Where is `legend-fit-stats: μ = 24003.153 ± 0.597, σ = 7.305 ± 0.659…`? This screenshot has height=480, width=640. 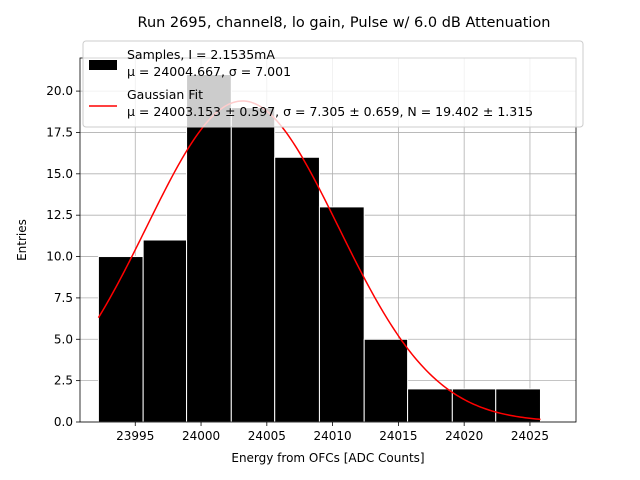
legend-fit-stats: μ = 24003.153 ± 0.597, σ = 7.305 ± 0.659… is located at coordinates (330, 111).